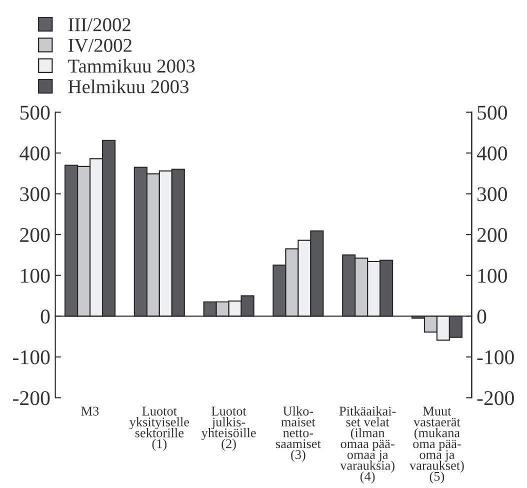 This screenshot has height=488, width=527. Describe the element at coordinates (495, 398) in the screenshot. I see `y2-tick-label: -200` at that location.